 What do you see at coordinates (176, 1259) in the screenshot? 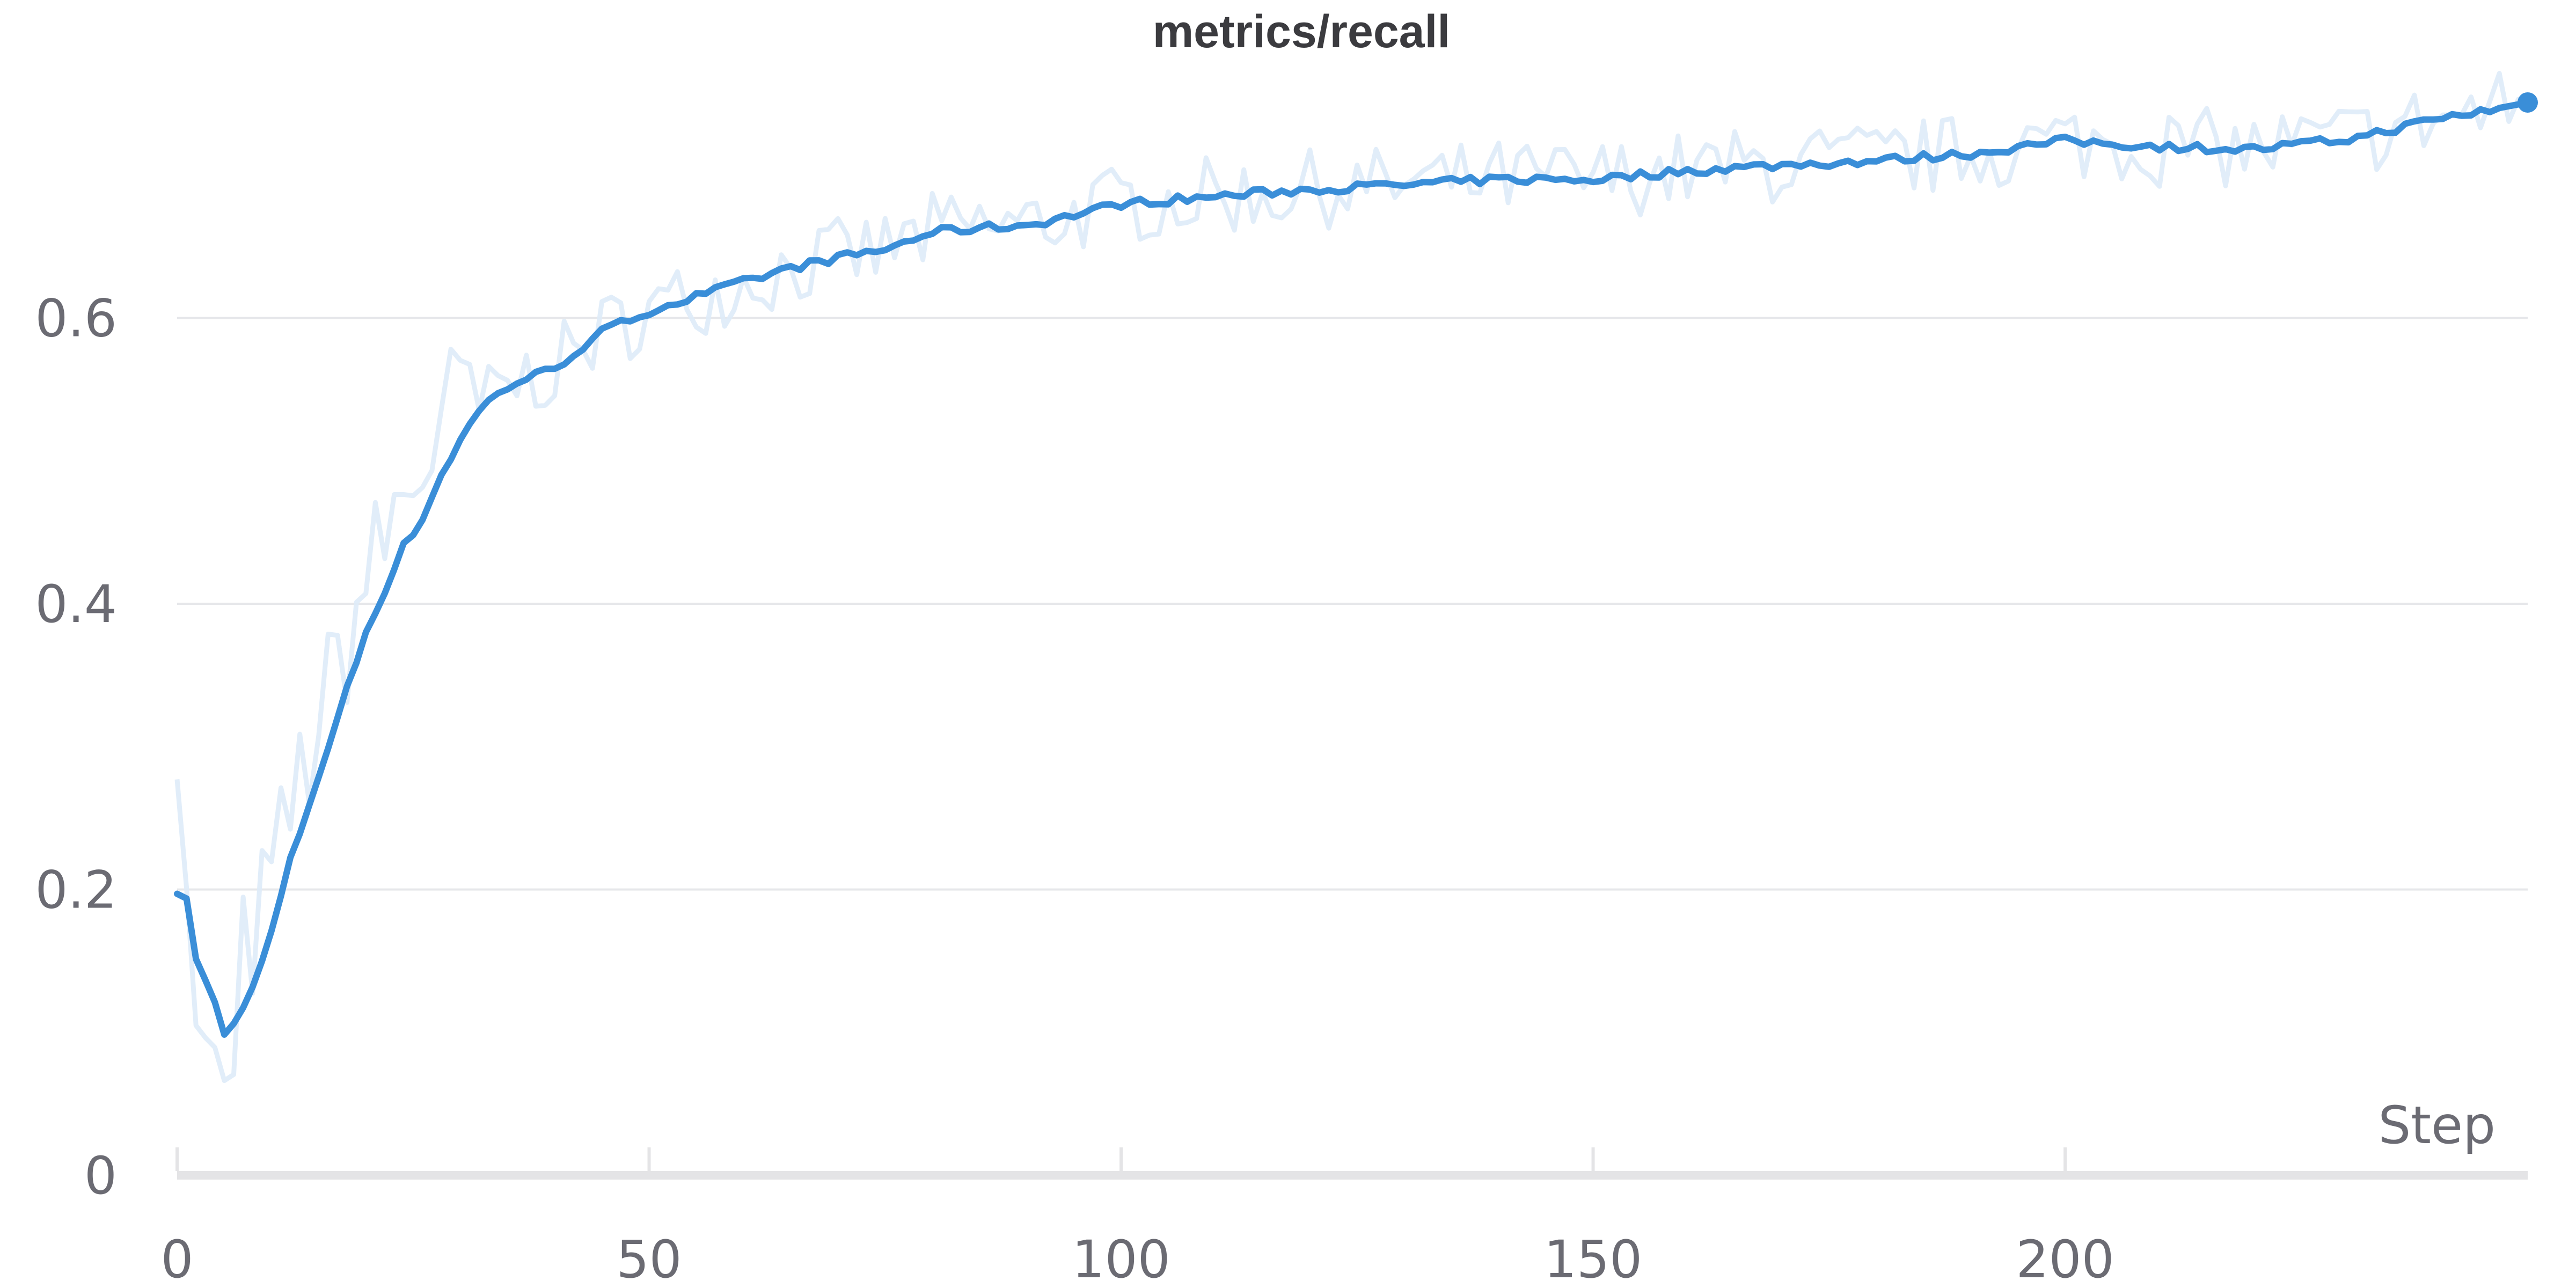
I see `x-tick-label: 0` at bounding box center [176, 1259].